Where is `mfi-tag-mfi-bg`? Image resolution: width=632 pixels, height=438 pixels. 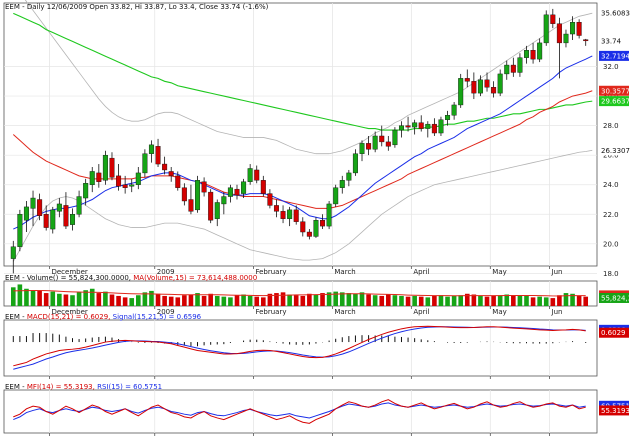 mfi-tag-mfi-bg is located at coordinates (614, 410).